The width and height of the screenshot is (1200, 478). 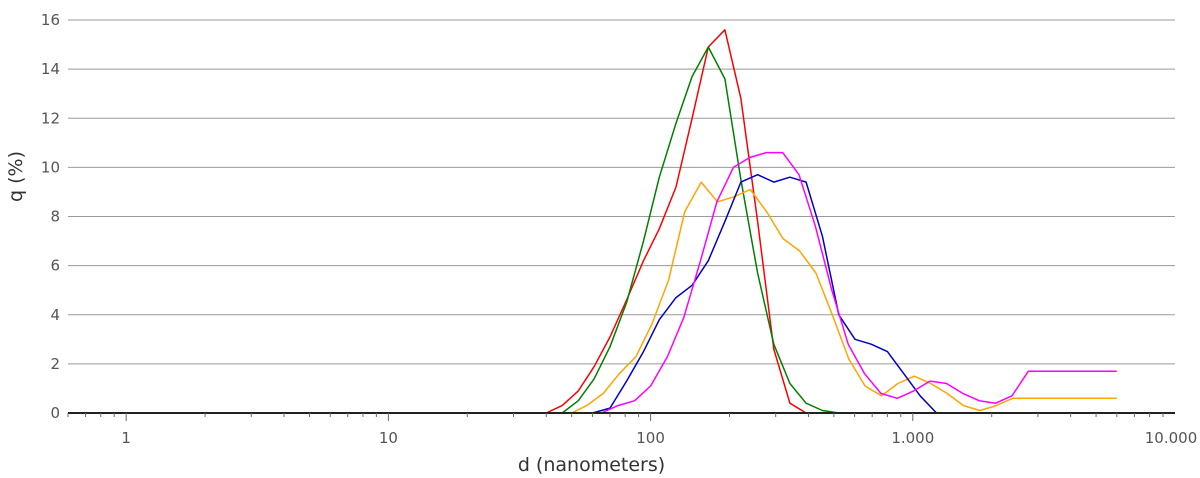 I want to click on y-tick-label-2: 2, so click(x=55, y=364).